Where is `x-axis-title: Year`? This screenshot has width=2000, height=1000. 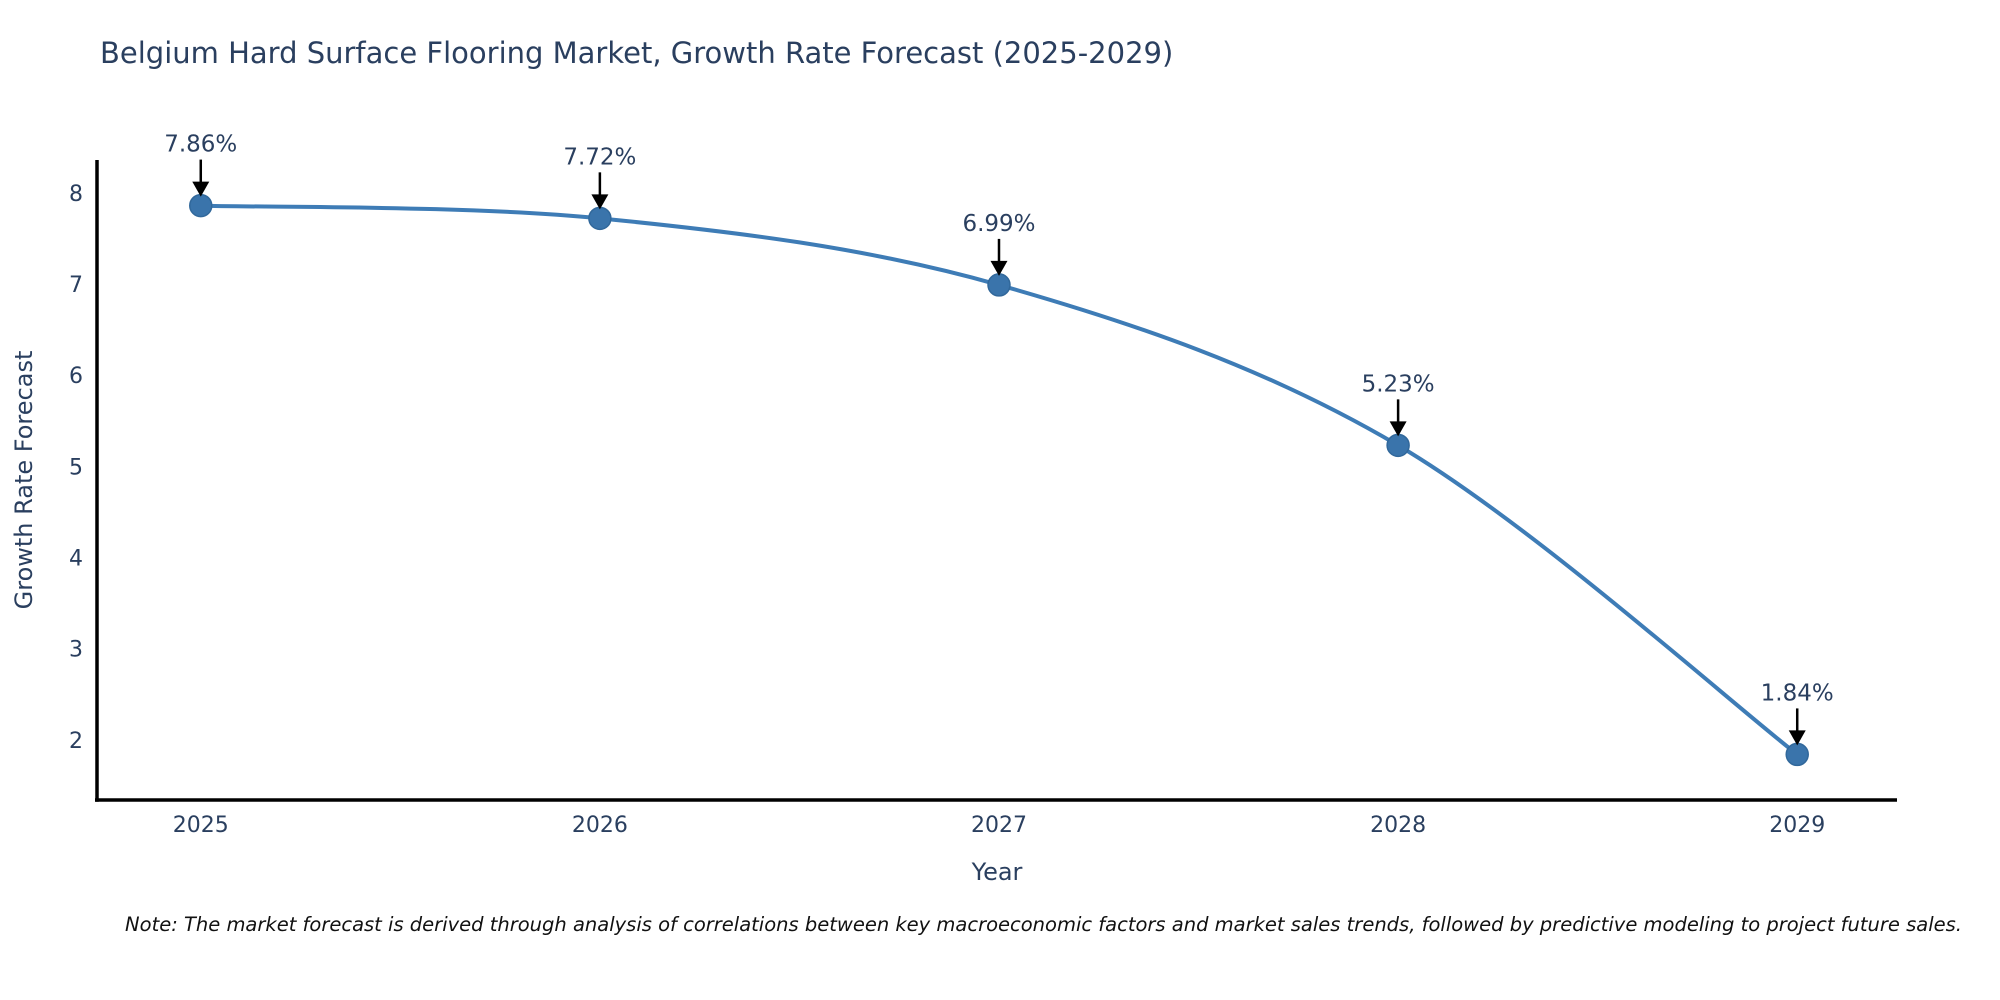 x-axis-title: Year is located at coordinates (997, 872).